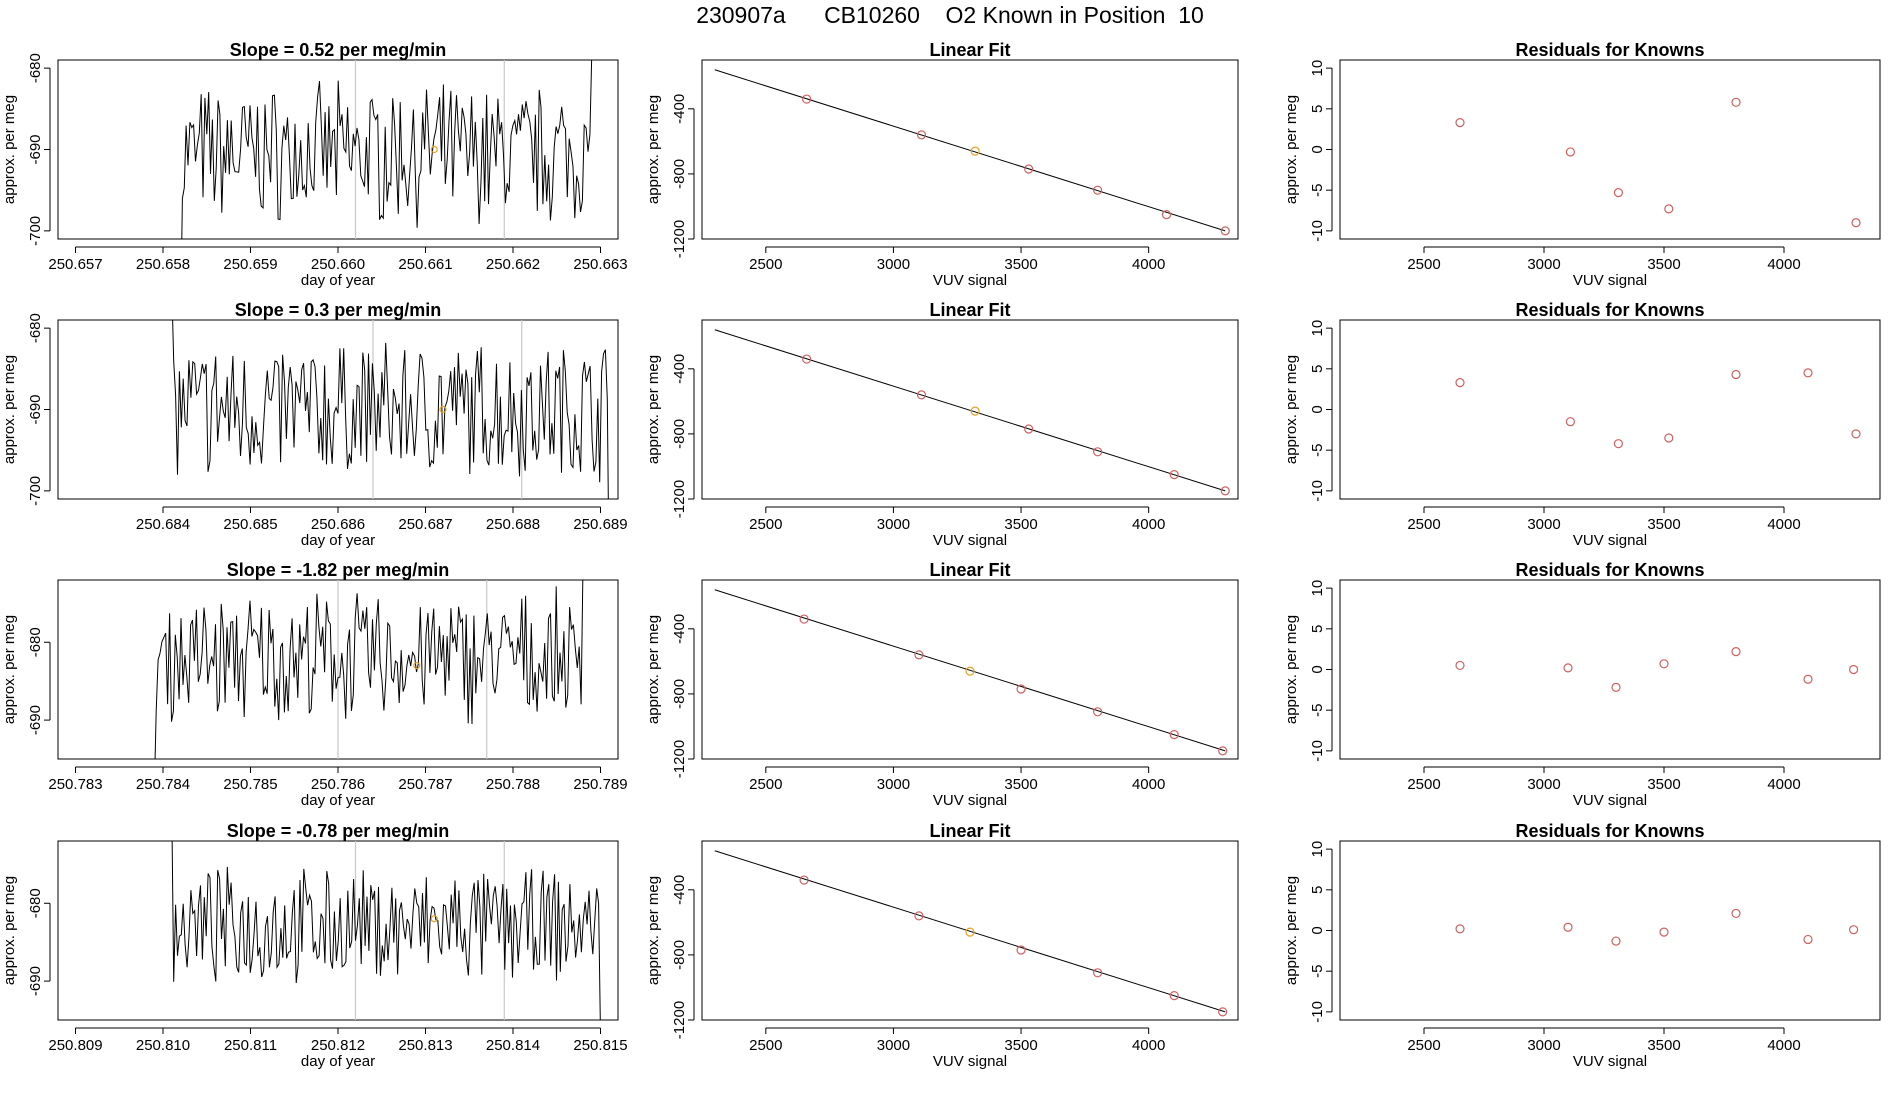 Image resolution: width=1900 pixels, height=1100 pixels. Describe the element at coordinates (35, 642) in the screenshot. I see `y-tick-label: -680` at that location.